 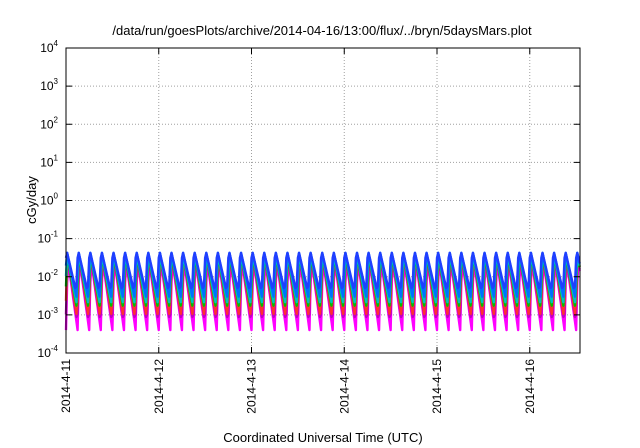 I want to click on x-axis-label: Coordinated Universal Time (UTC), so click(x=322, y=437).